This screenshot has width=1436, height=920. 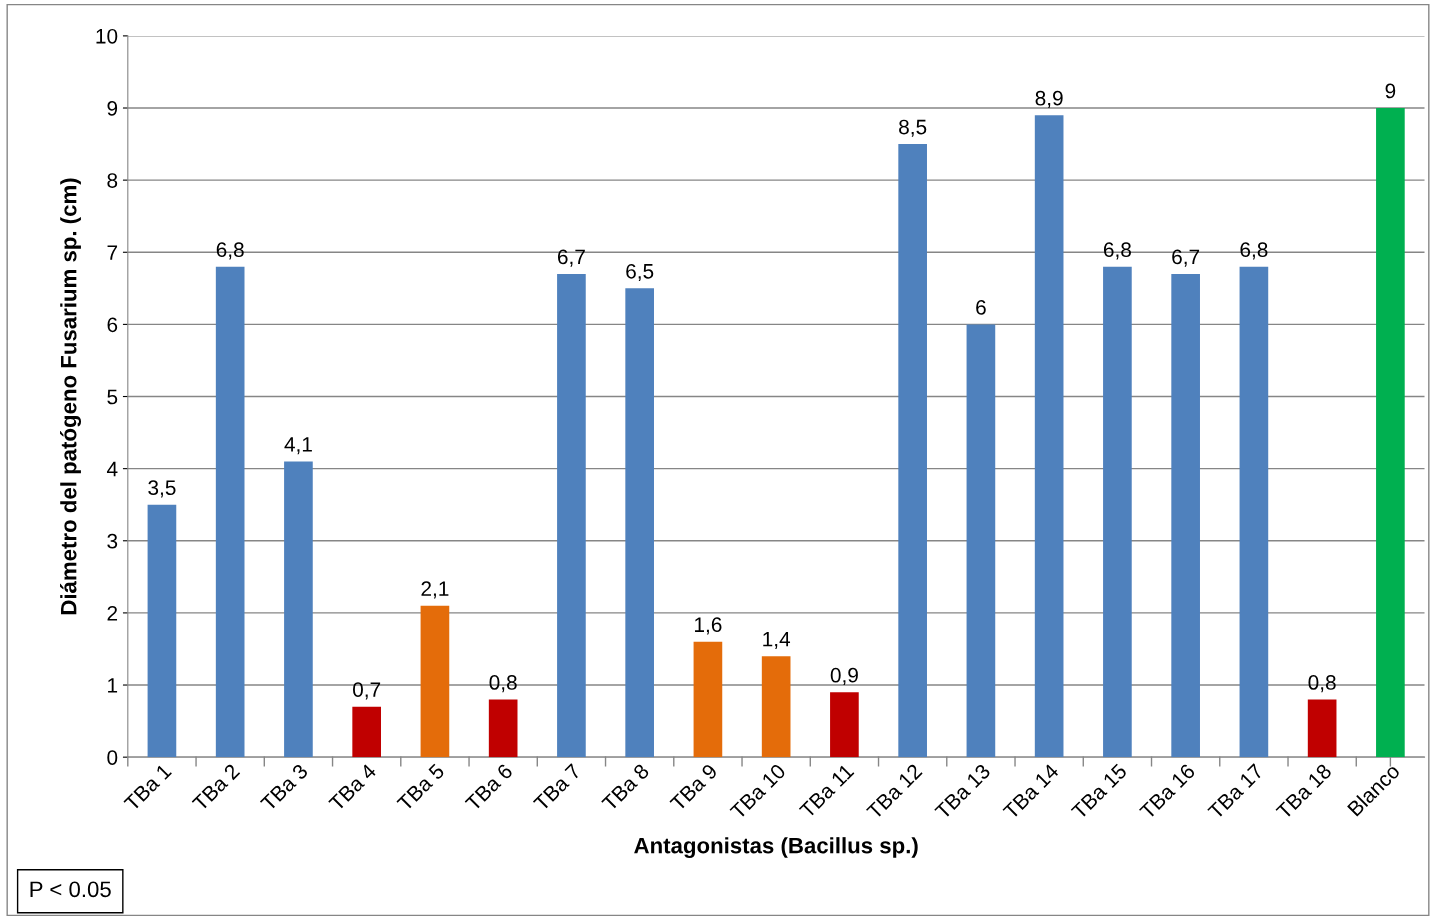 I want to click on y-tick-label: 0, so click(x=112, y=757).